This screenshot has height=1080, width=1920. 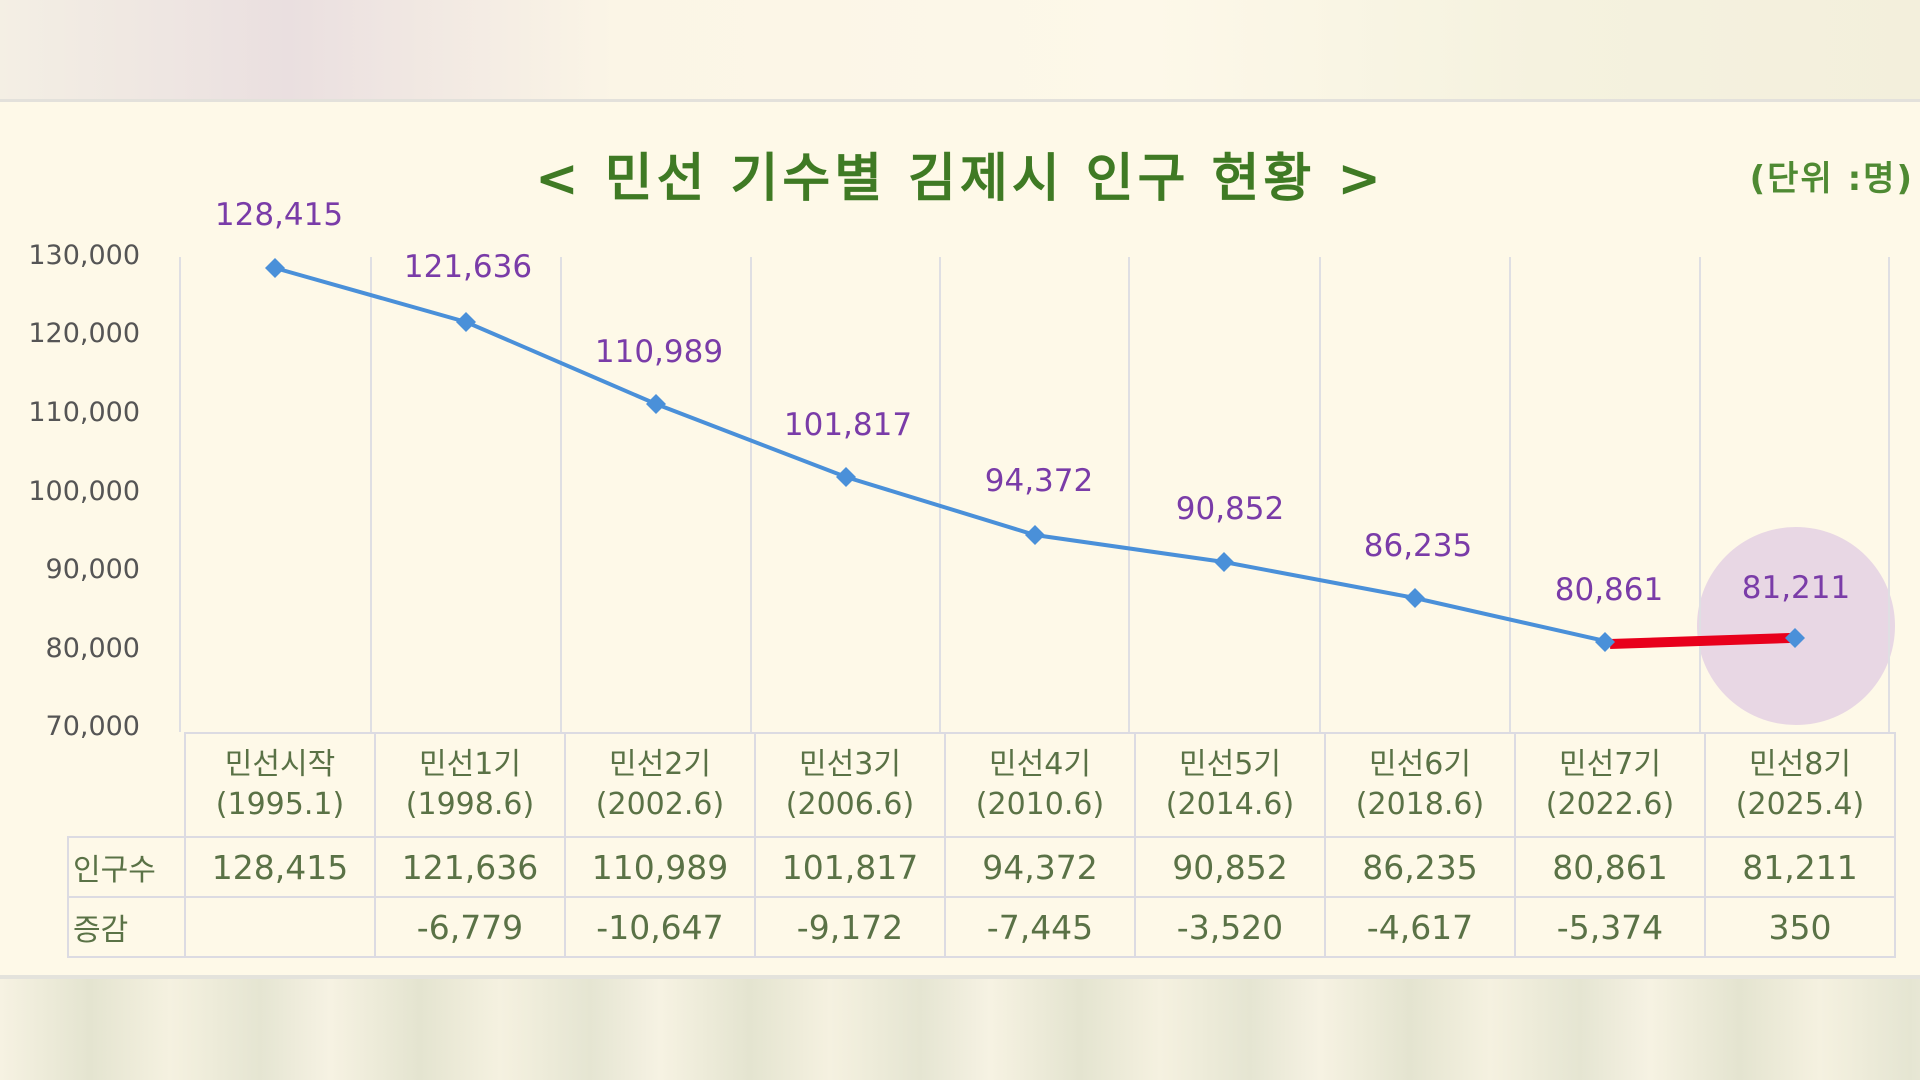 I want to click on chart-title: < 민선 기수별 김제시 인구 현황 >, so click(x=960, y=179).